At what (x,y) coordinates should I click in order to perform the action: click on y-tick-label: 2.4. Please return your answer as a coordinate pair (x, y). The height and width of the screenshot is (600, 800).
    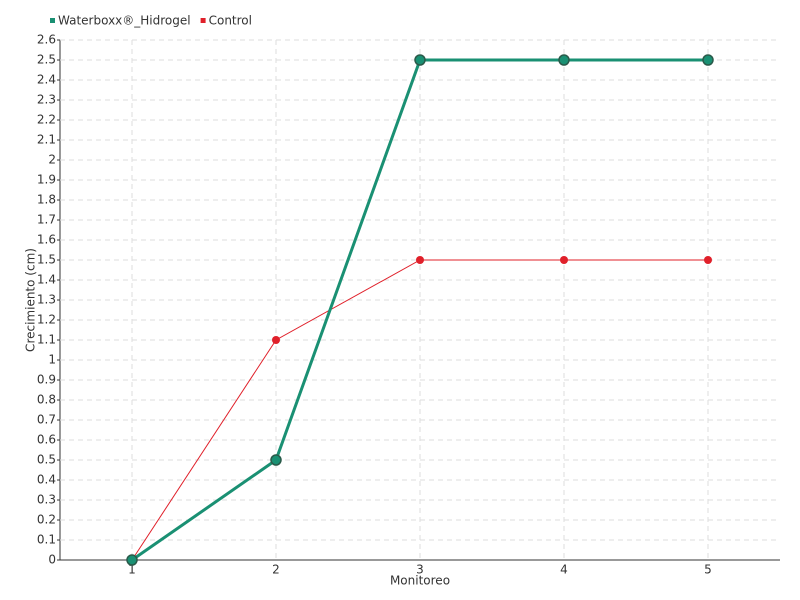
    Looking at the image, I should click on (46, 80).